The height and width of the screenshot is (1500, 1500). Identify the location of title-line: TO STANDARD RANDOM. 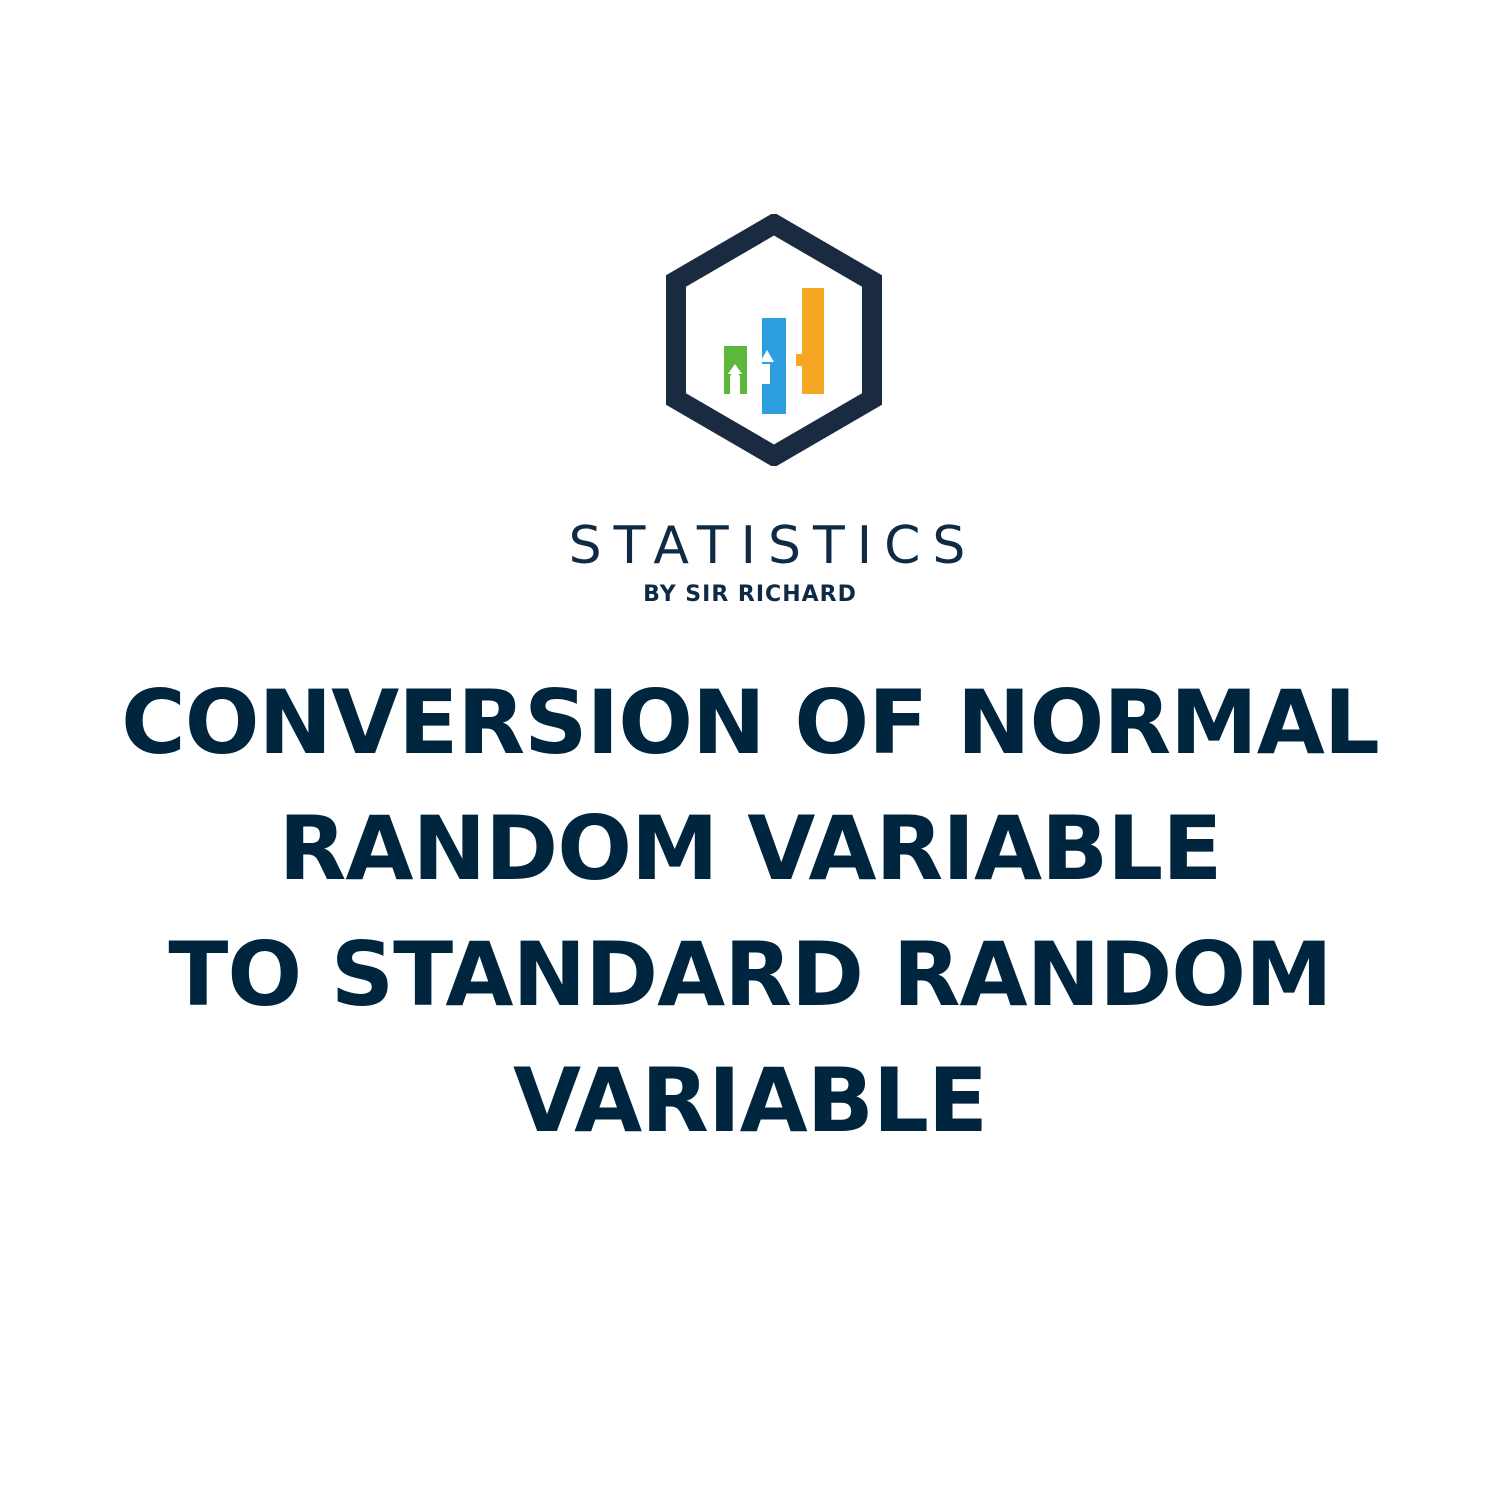
(750, 974).